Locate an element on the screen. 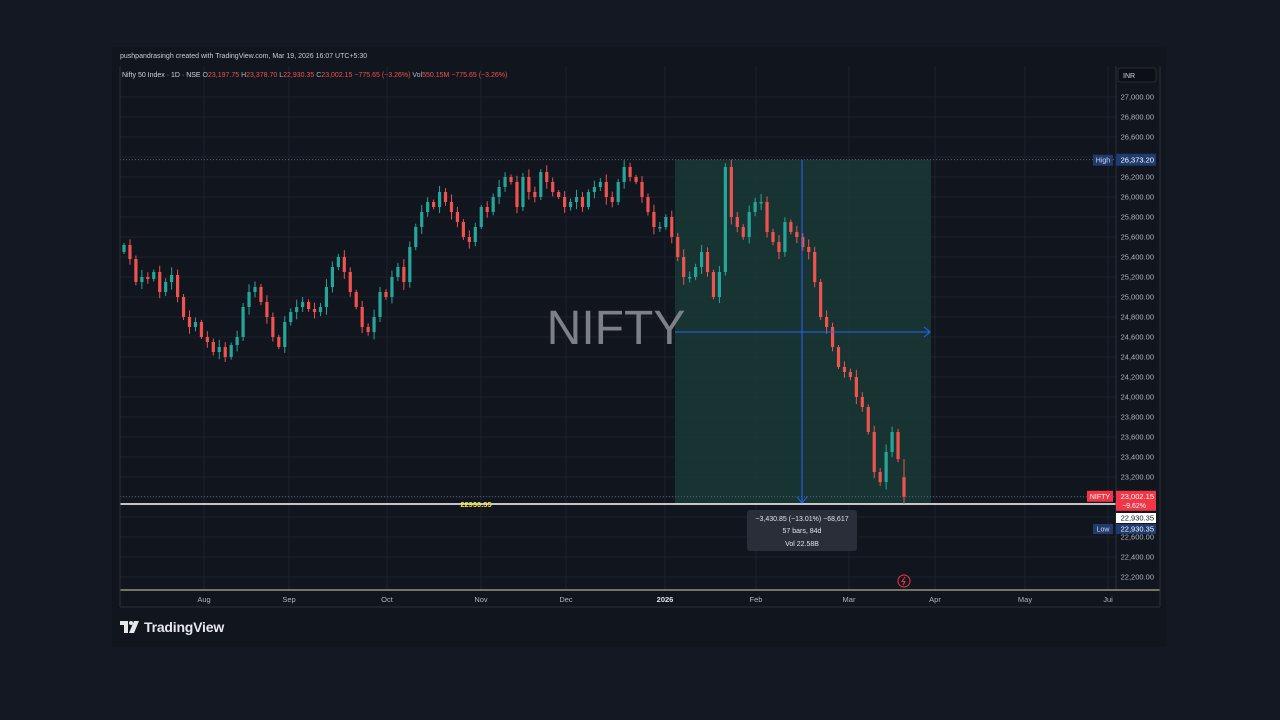  x-tick-label: Jui is located at coordinates (1108, 599).